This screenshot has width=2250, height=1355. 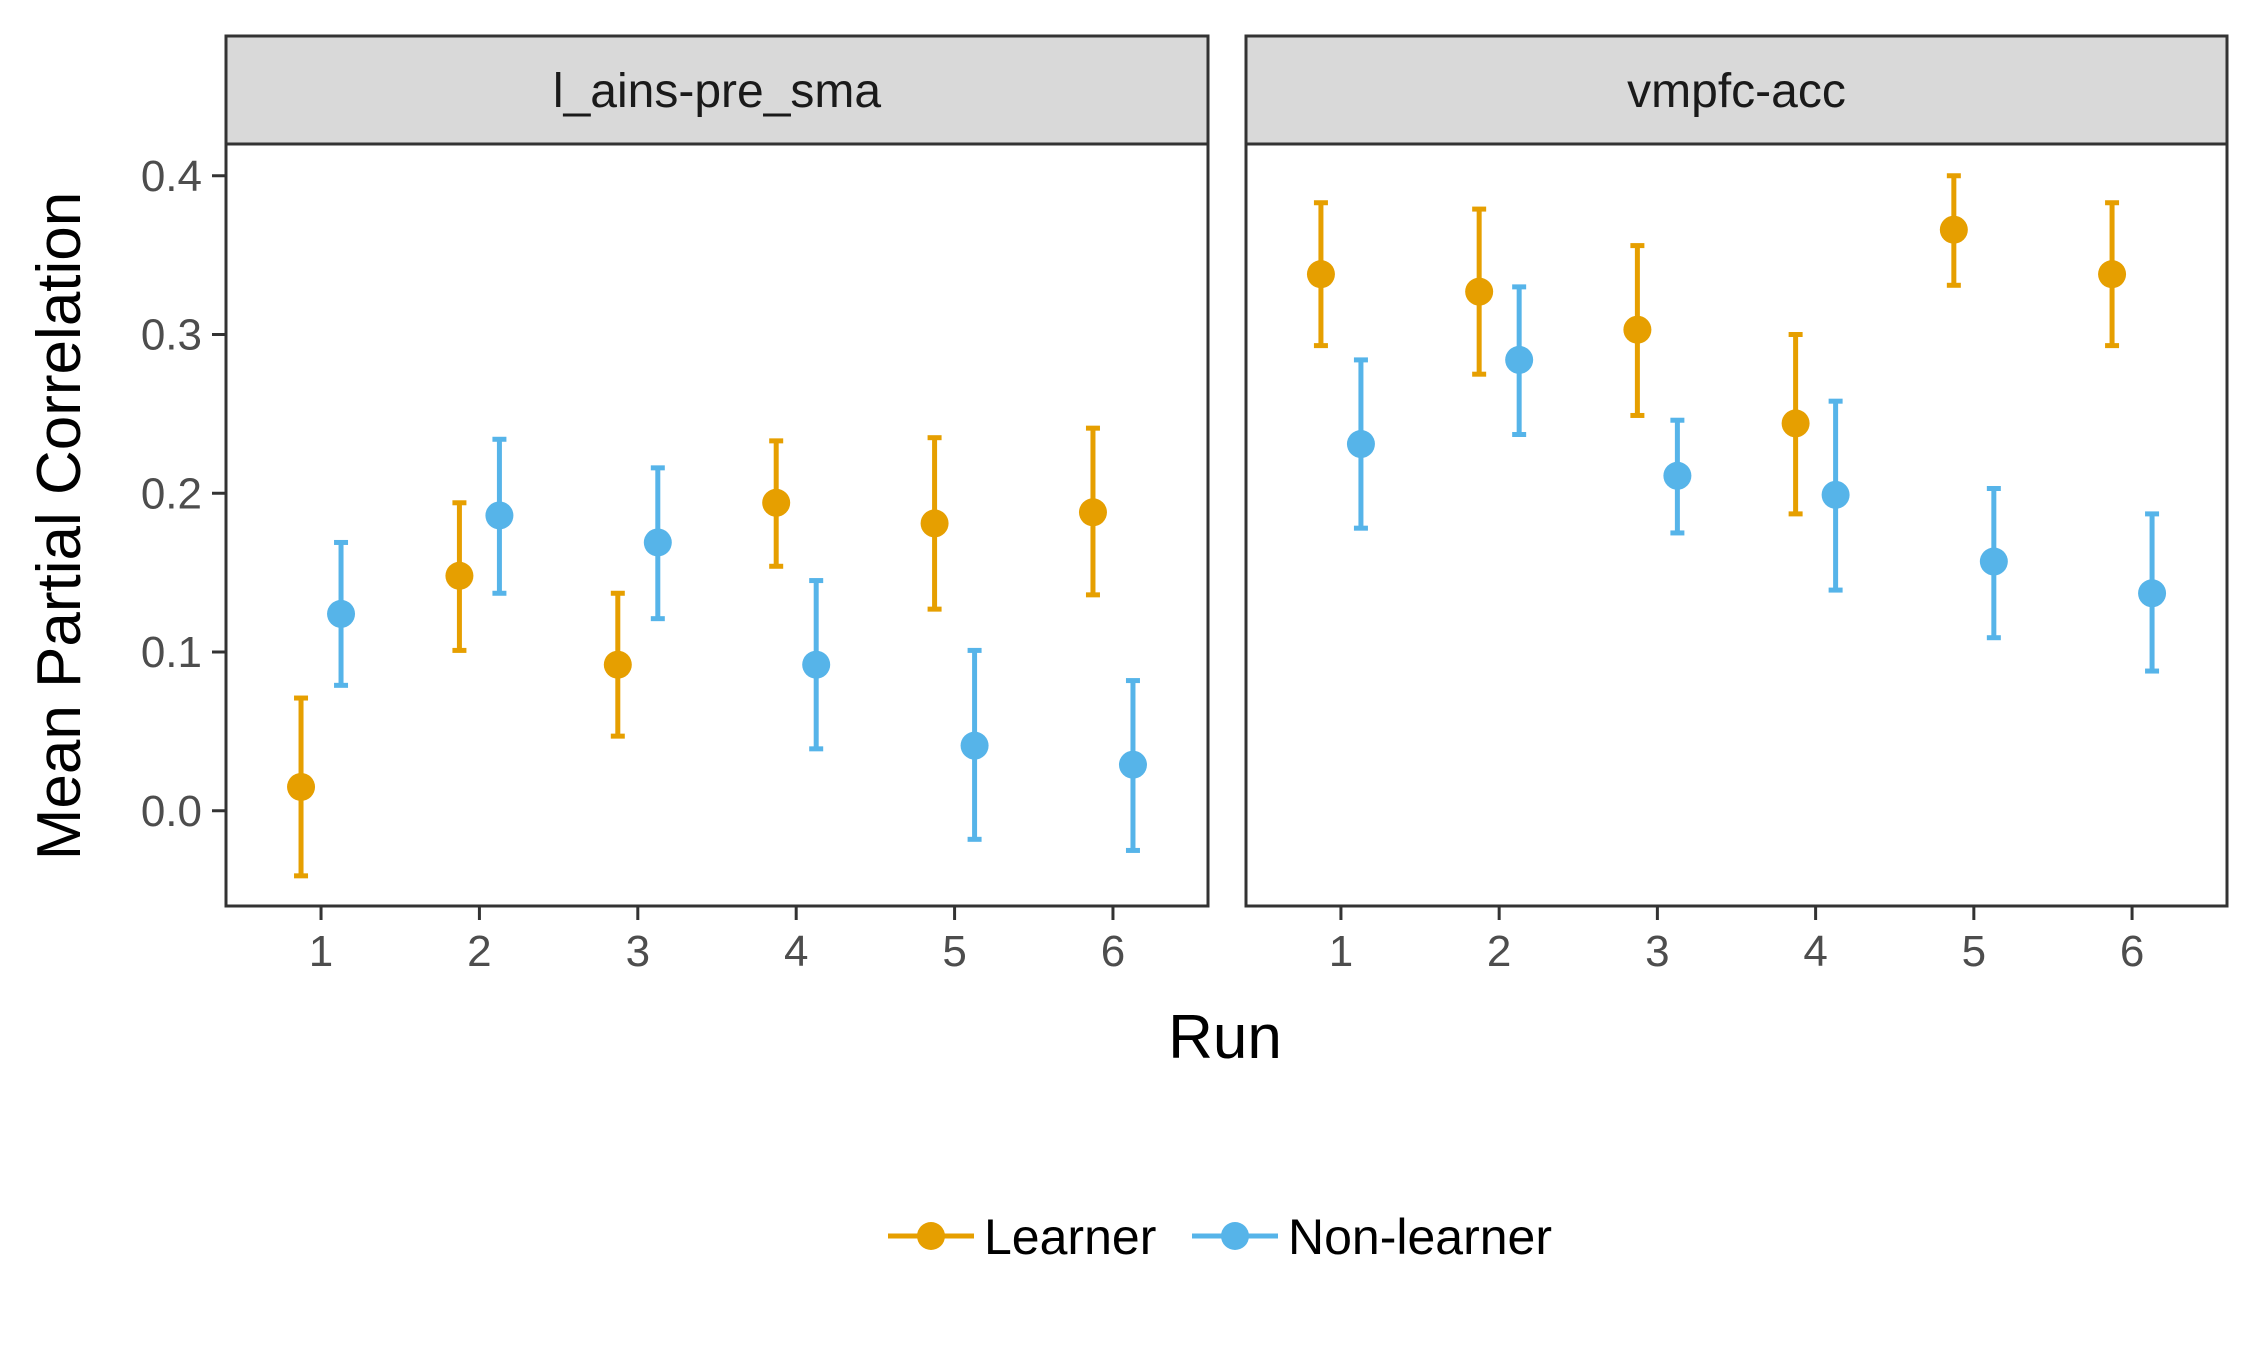 What do you see at coordinates (1420, 1237) in the screenshot?
I see `legend-label: Non-learner` at bounding box center [1420, 1237].